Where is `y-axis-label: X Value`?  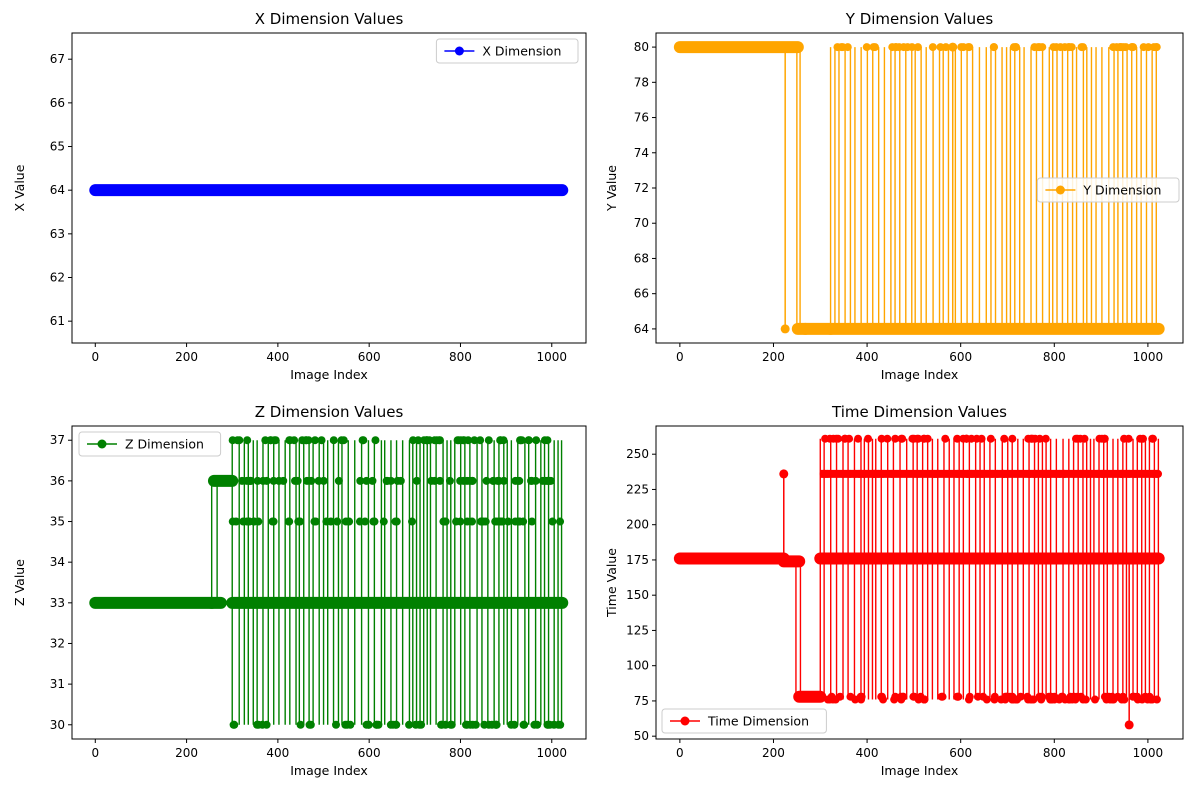
y-axis-label: X Value is located at coordinates (19, 187).